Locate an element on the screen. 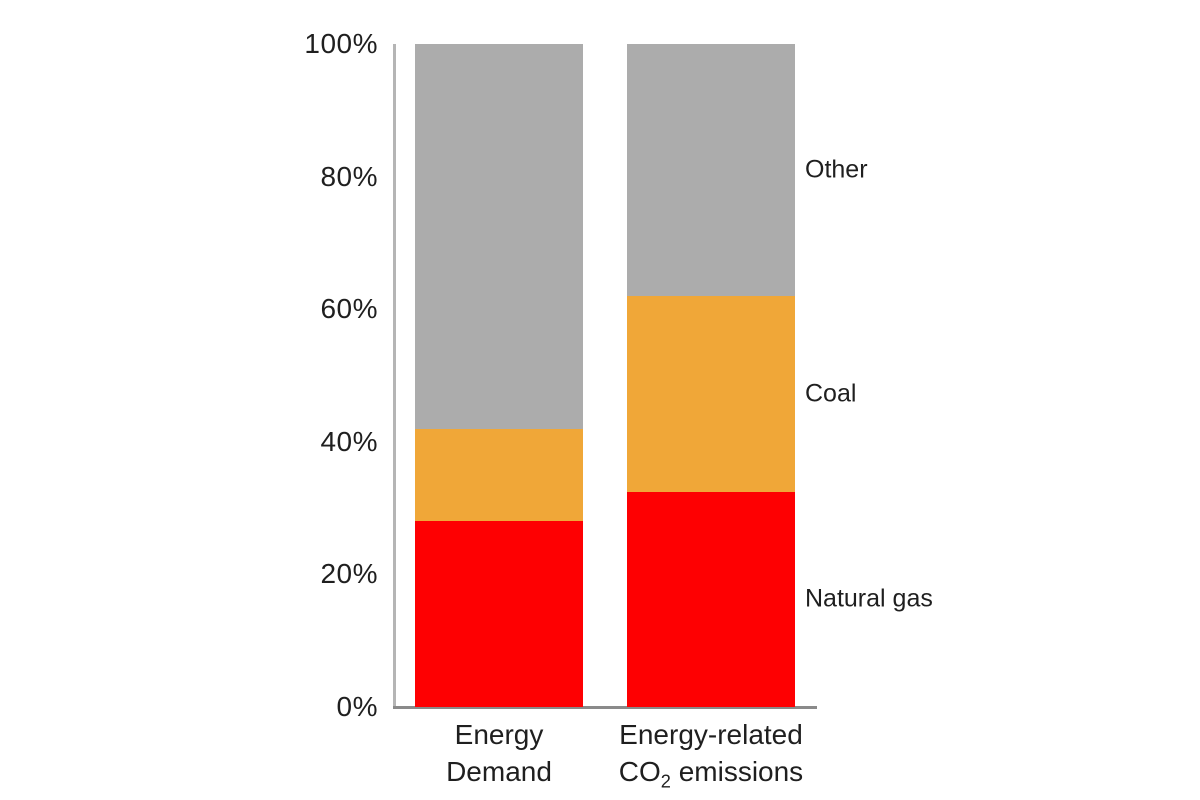 Image resolution: width=1200 pixels, height=800 pixels. bar-1-segment-other is located at coordinates (499, 236).